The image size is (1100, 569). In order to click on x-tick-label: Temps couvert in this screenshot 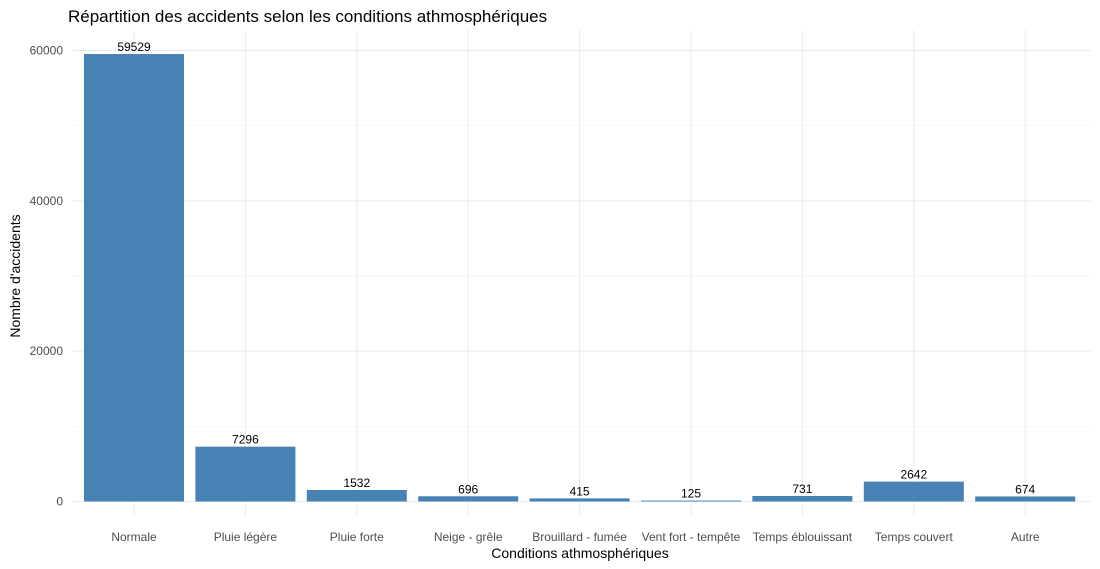, I will do `click(914, 537)`.